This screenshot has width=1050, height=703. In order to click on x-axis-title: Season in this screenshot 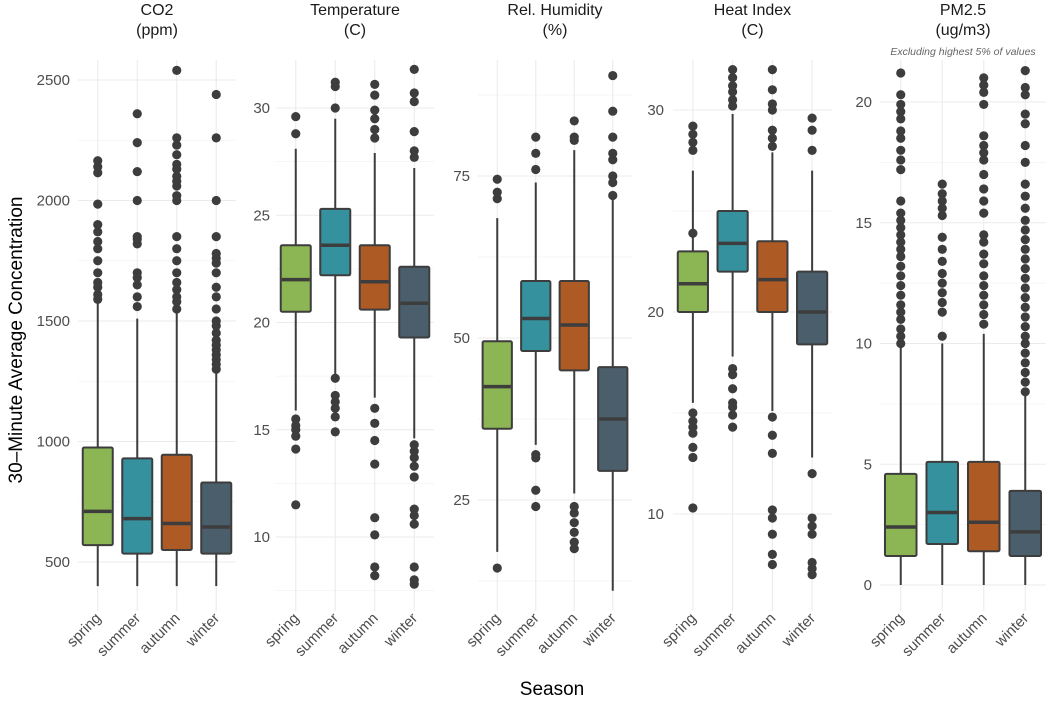, I will do `click(552, 689)`.